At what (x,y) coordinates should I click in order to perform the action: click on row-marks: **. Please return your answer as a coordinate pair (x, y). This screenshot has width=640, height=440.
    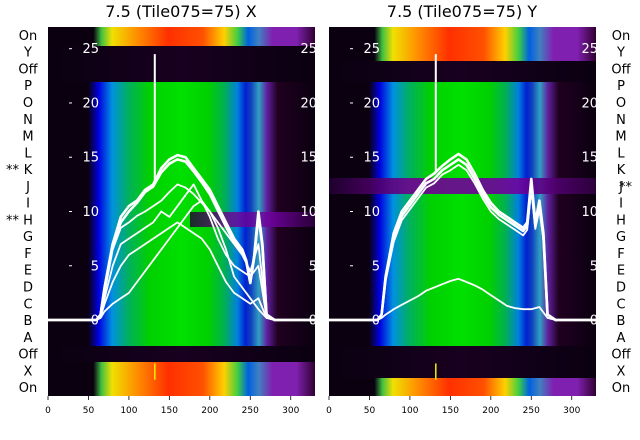
    Looking at the image, I should click on (626, 187).